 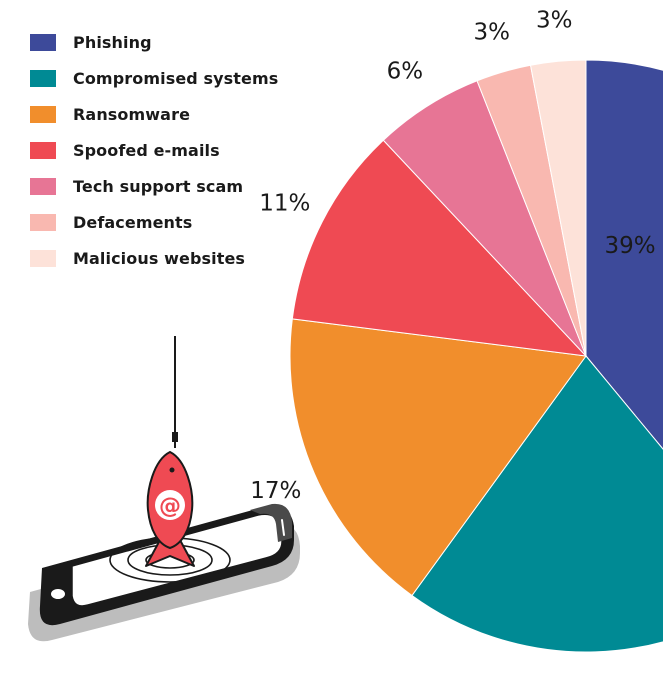 What do you see at coordinates (112, 42) in the screenshot?
I see `legend-label: Phishing` at bounding box center [112, 42].